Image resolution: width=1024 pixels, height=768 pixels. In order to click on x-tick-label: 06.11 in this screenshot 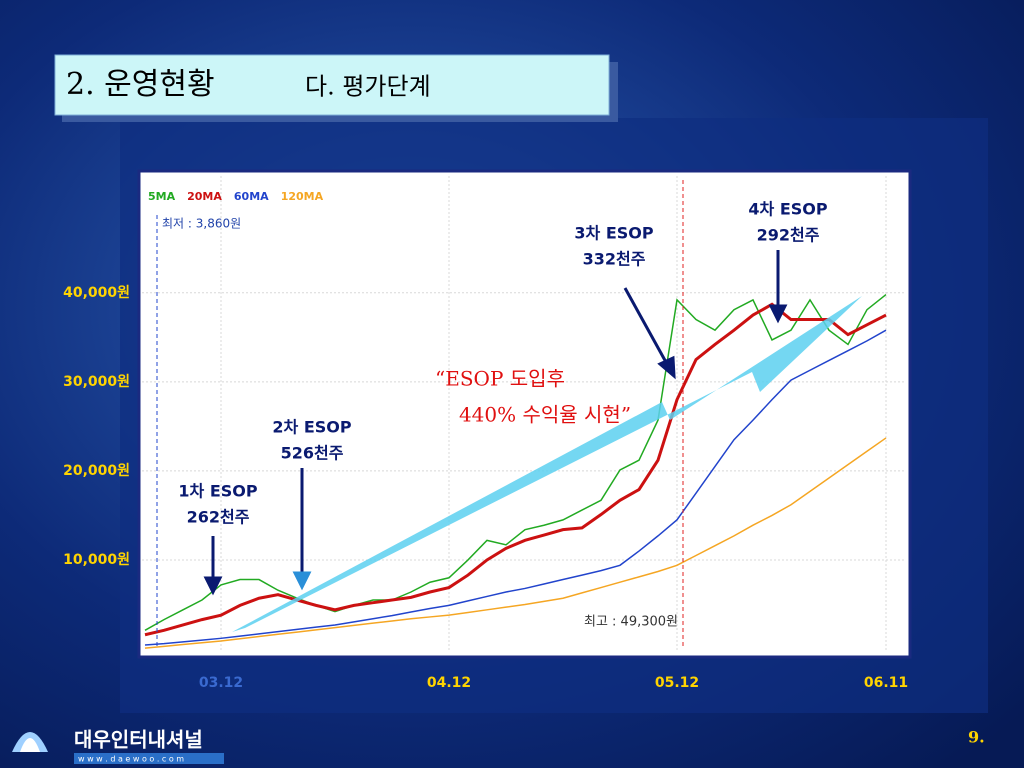, I will do `click(886, 683)`.